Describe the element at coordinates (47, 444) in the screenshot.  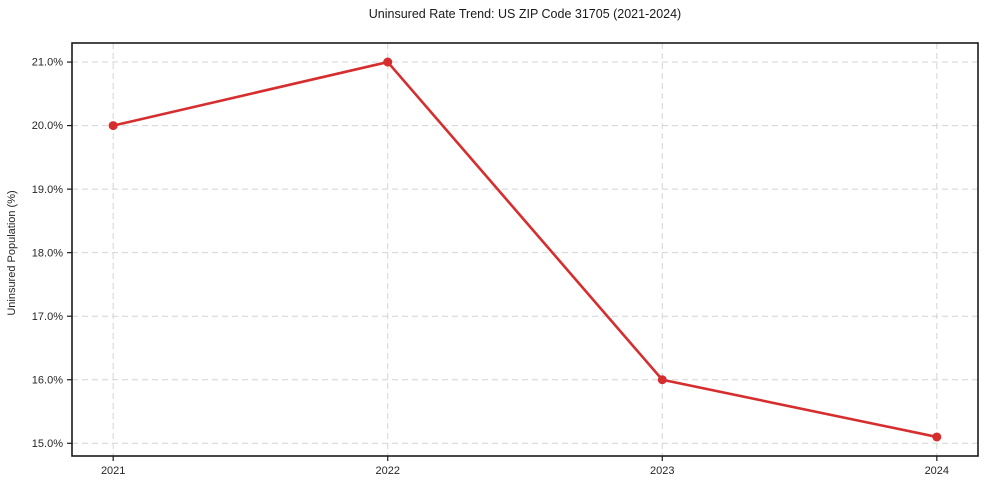
I see `y-tick-label: 15.0%` at that location.